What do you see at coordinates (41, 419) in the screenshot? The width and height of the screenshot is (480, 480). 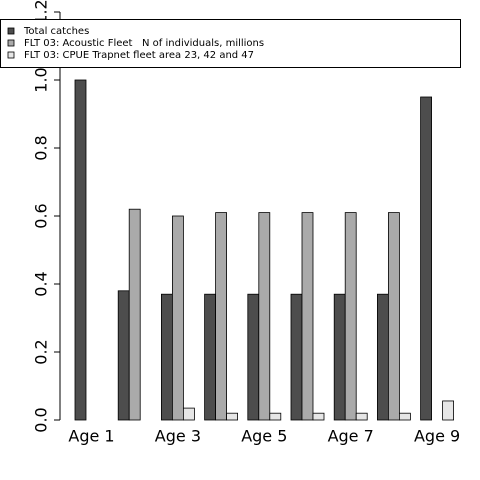 I see `y-tick-label: 0.0` at bounding box center [41, 419].